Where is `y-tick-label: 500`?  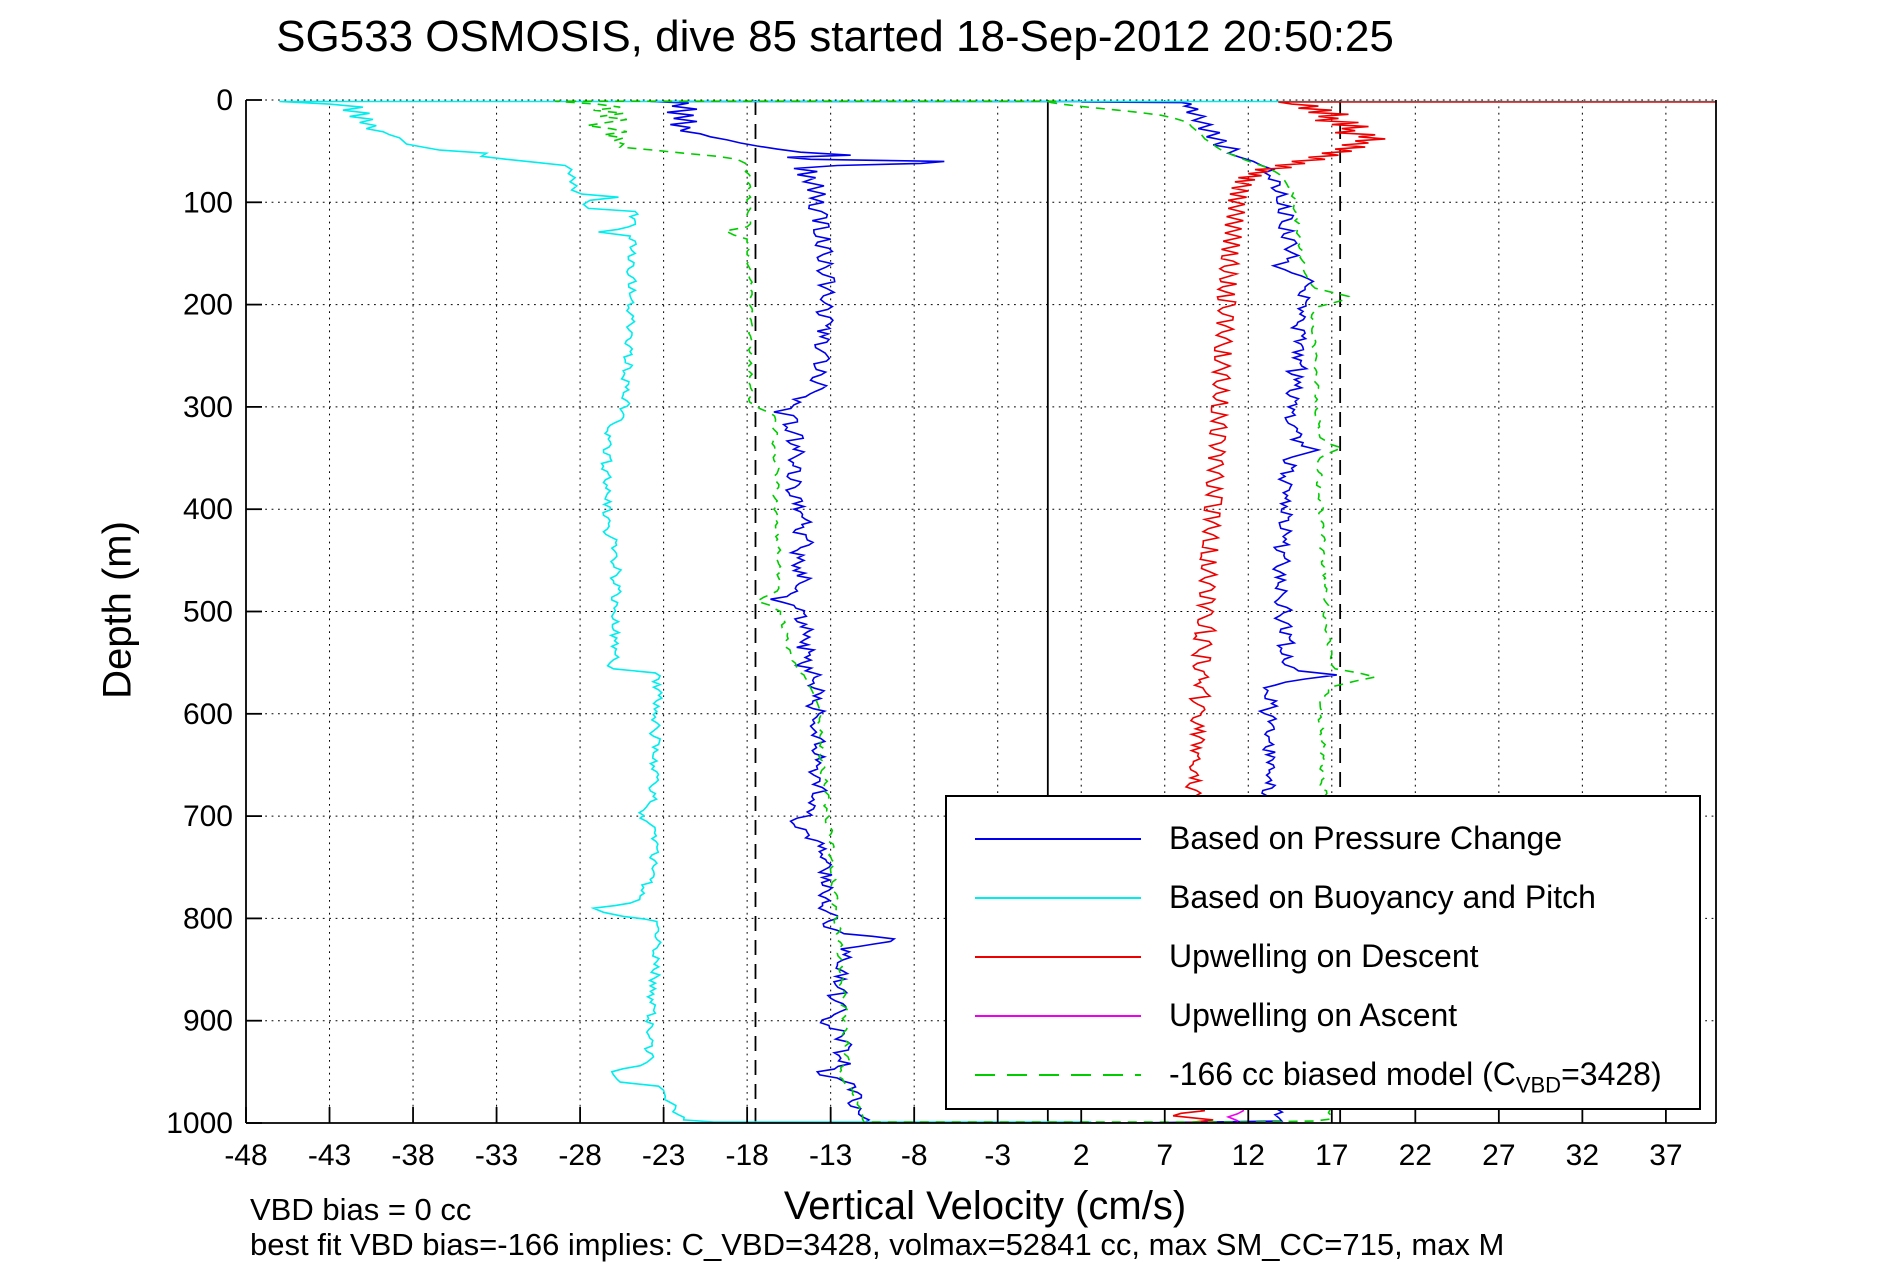 y-tick-label: 500 is located at coordinates (208, 612).